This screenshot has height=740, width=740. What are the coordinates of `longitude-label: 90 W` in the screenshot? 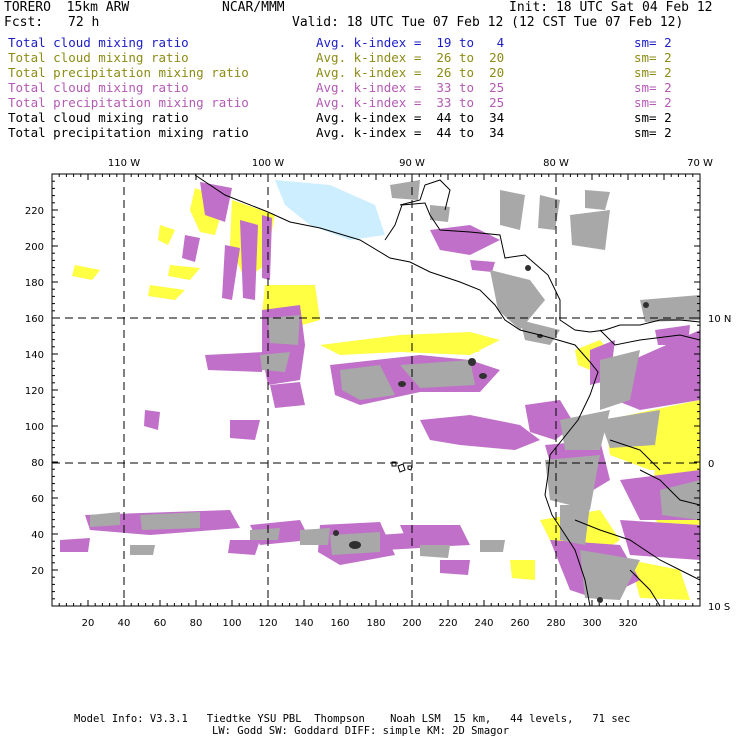 It's located at (412, 163).